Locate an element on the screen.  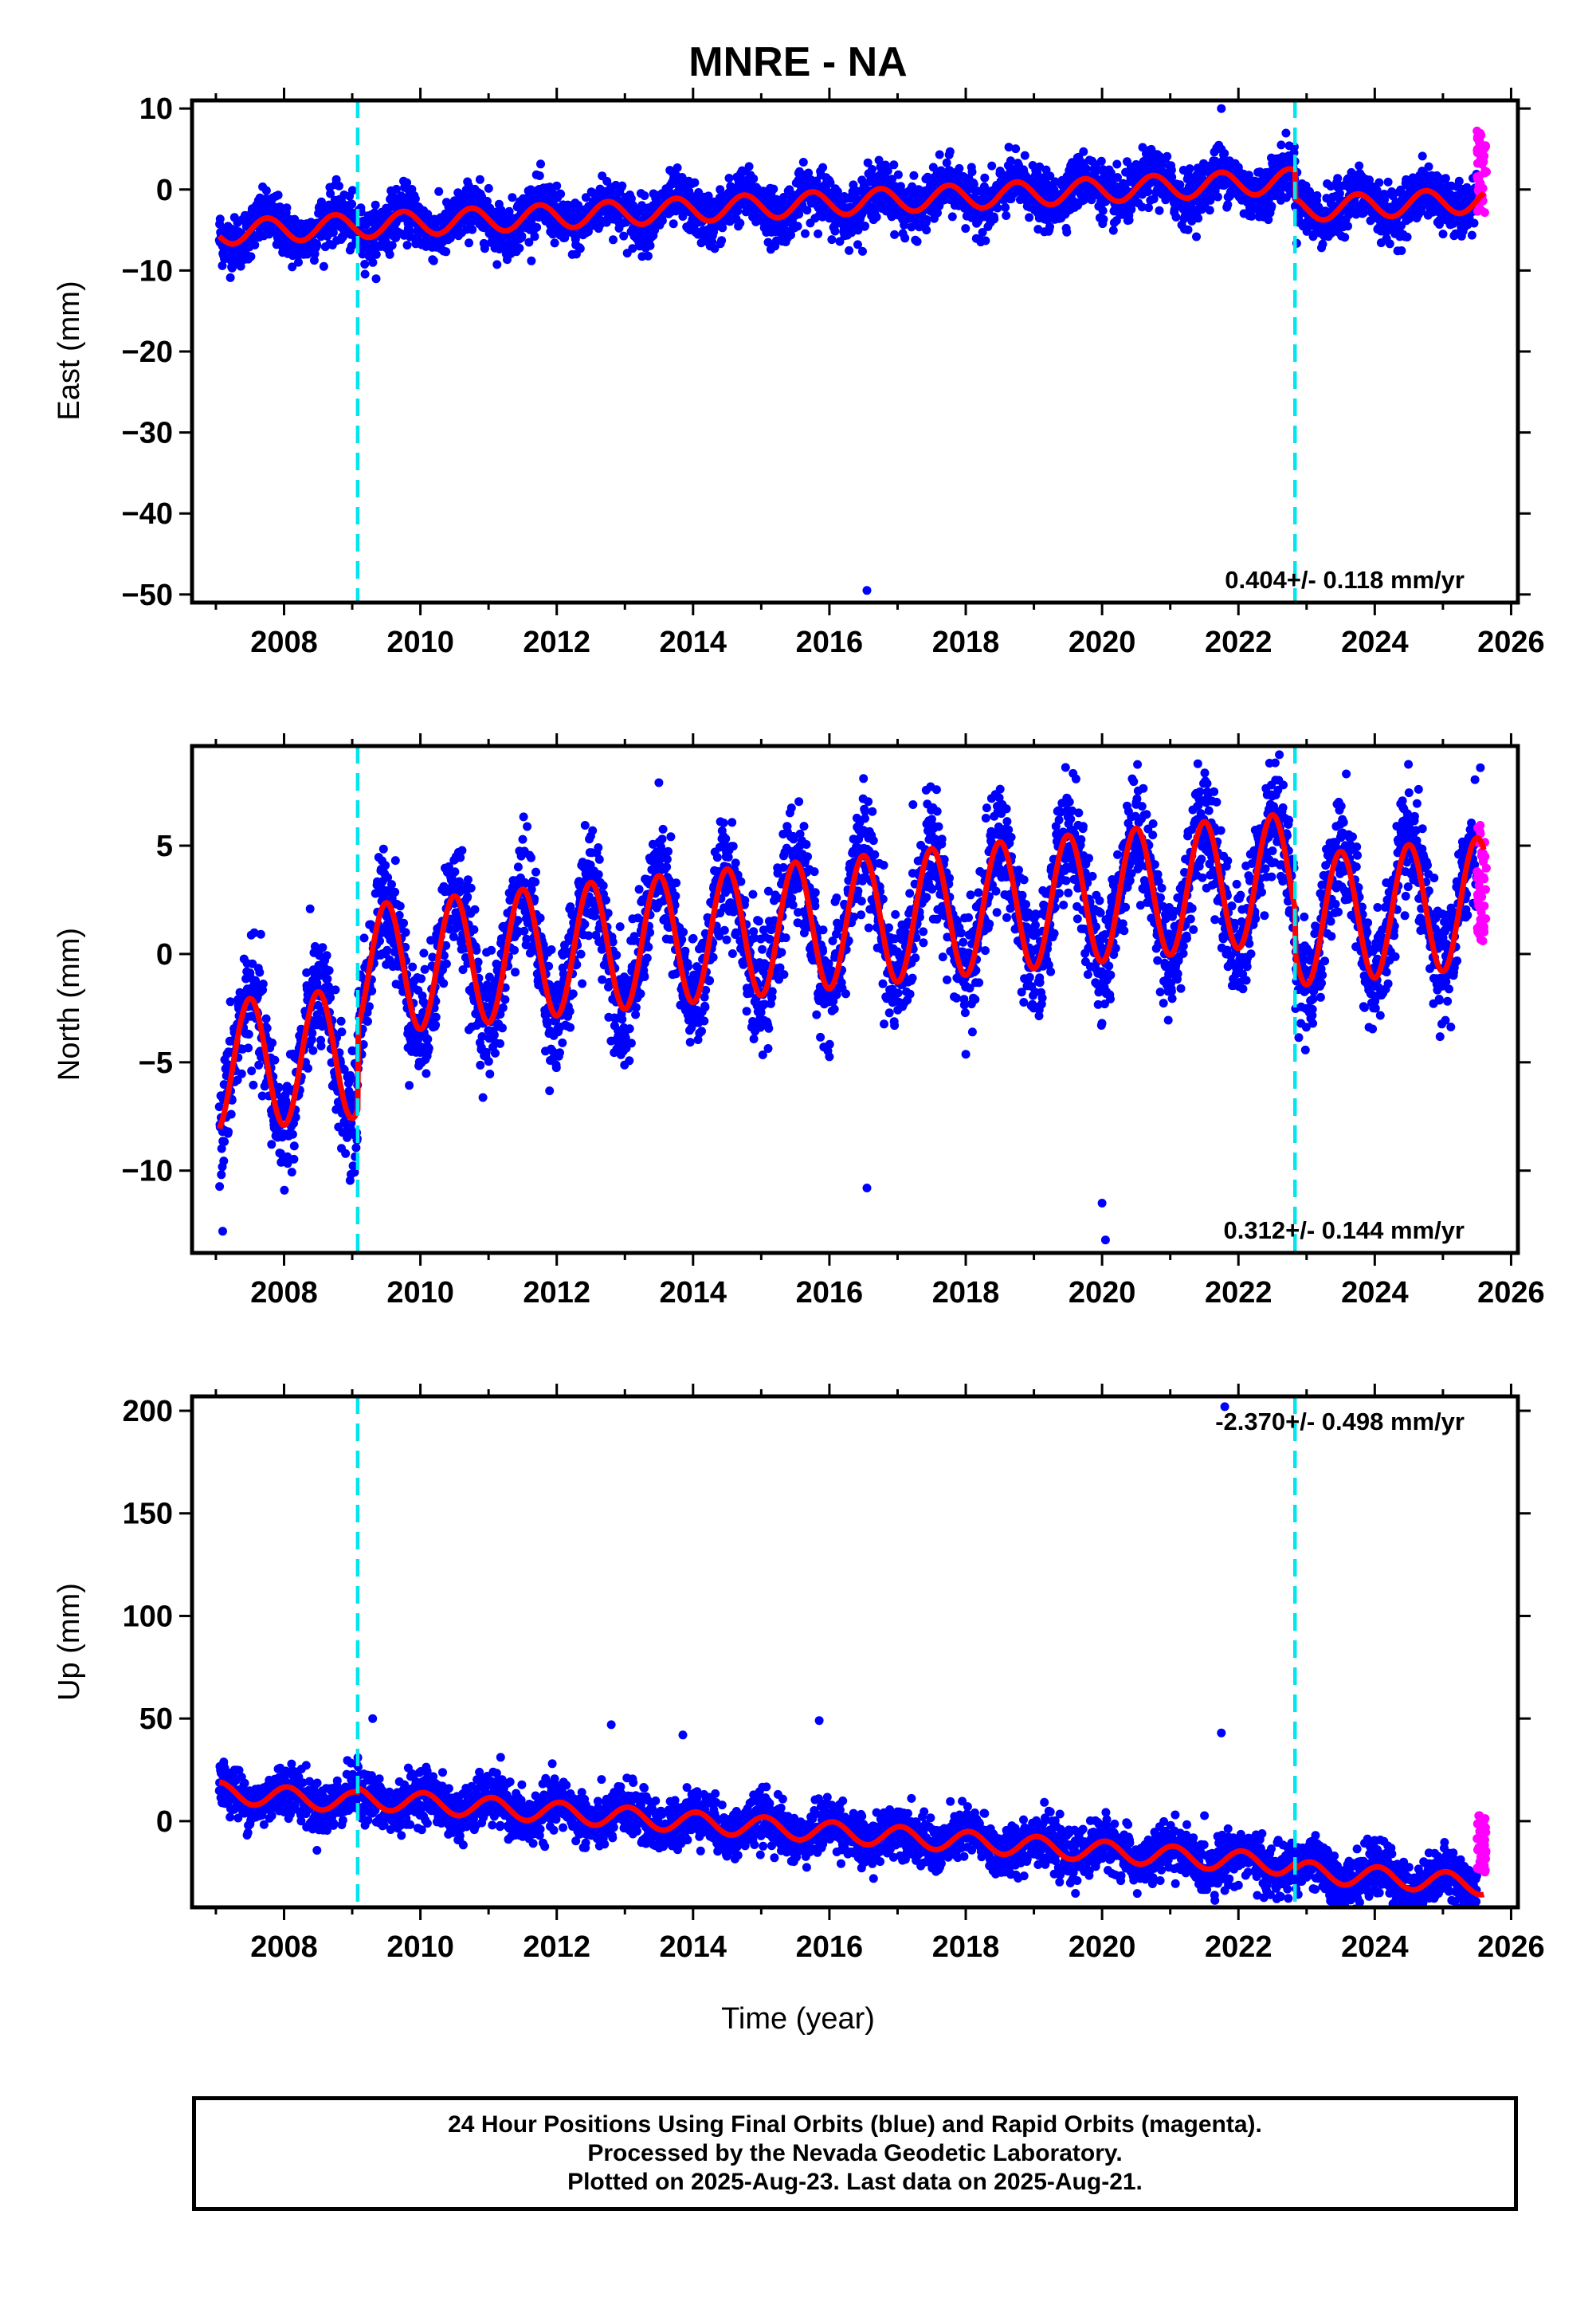
x-tick-label: 2018 is located at coordinates (966, 642).